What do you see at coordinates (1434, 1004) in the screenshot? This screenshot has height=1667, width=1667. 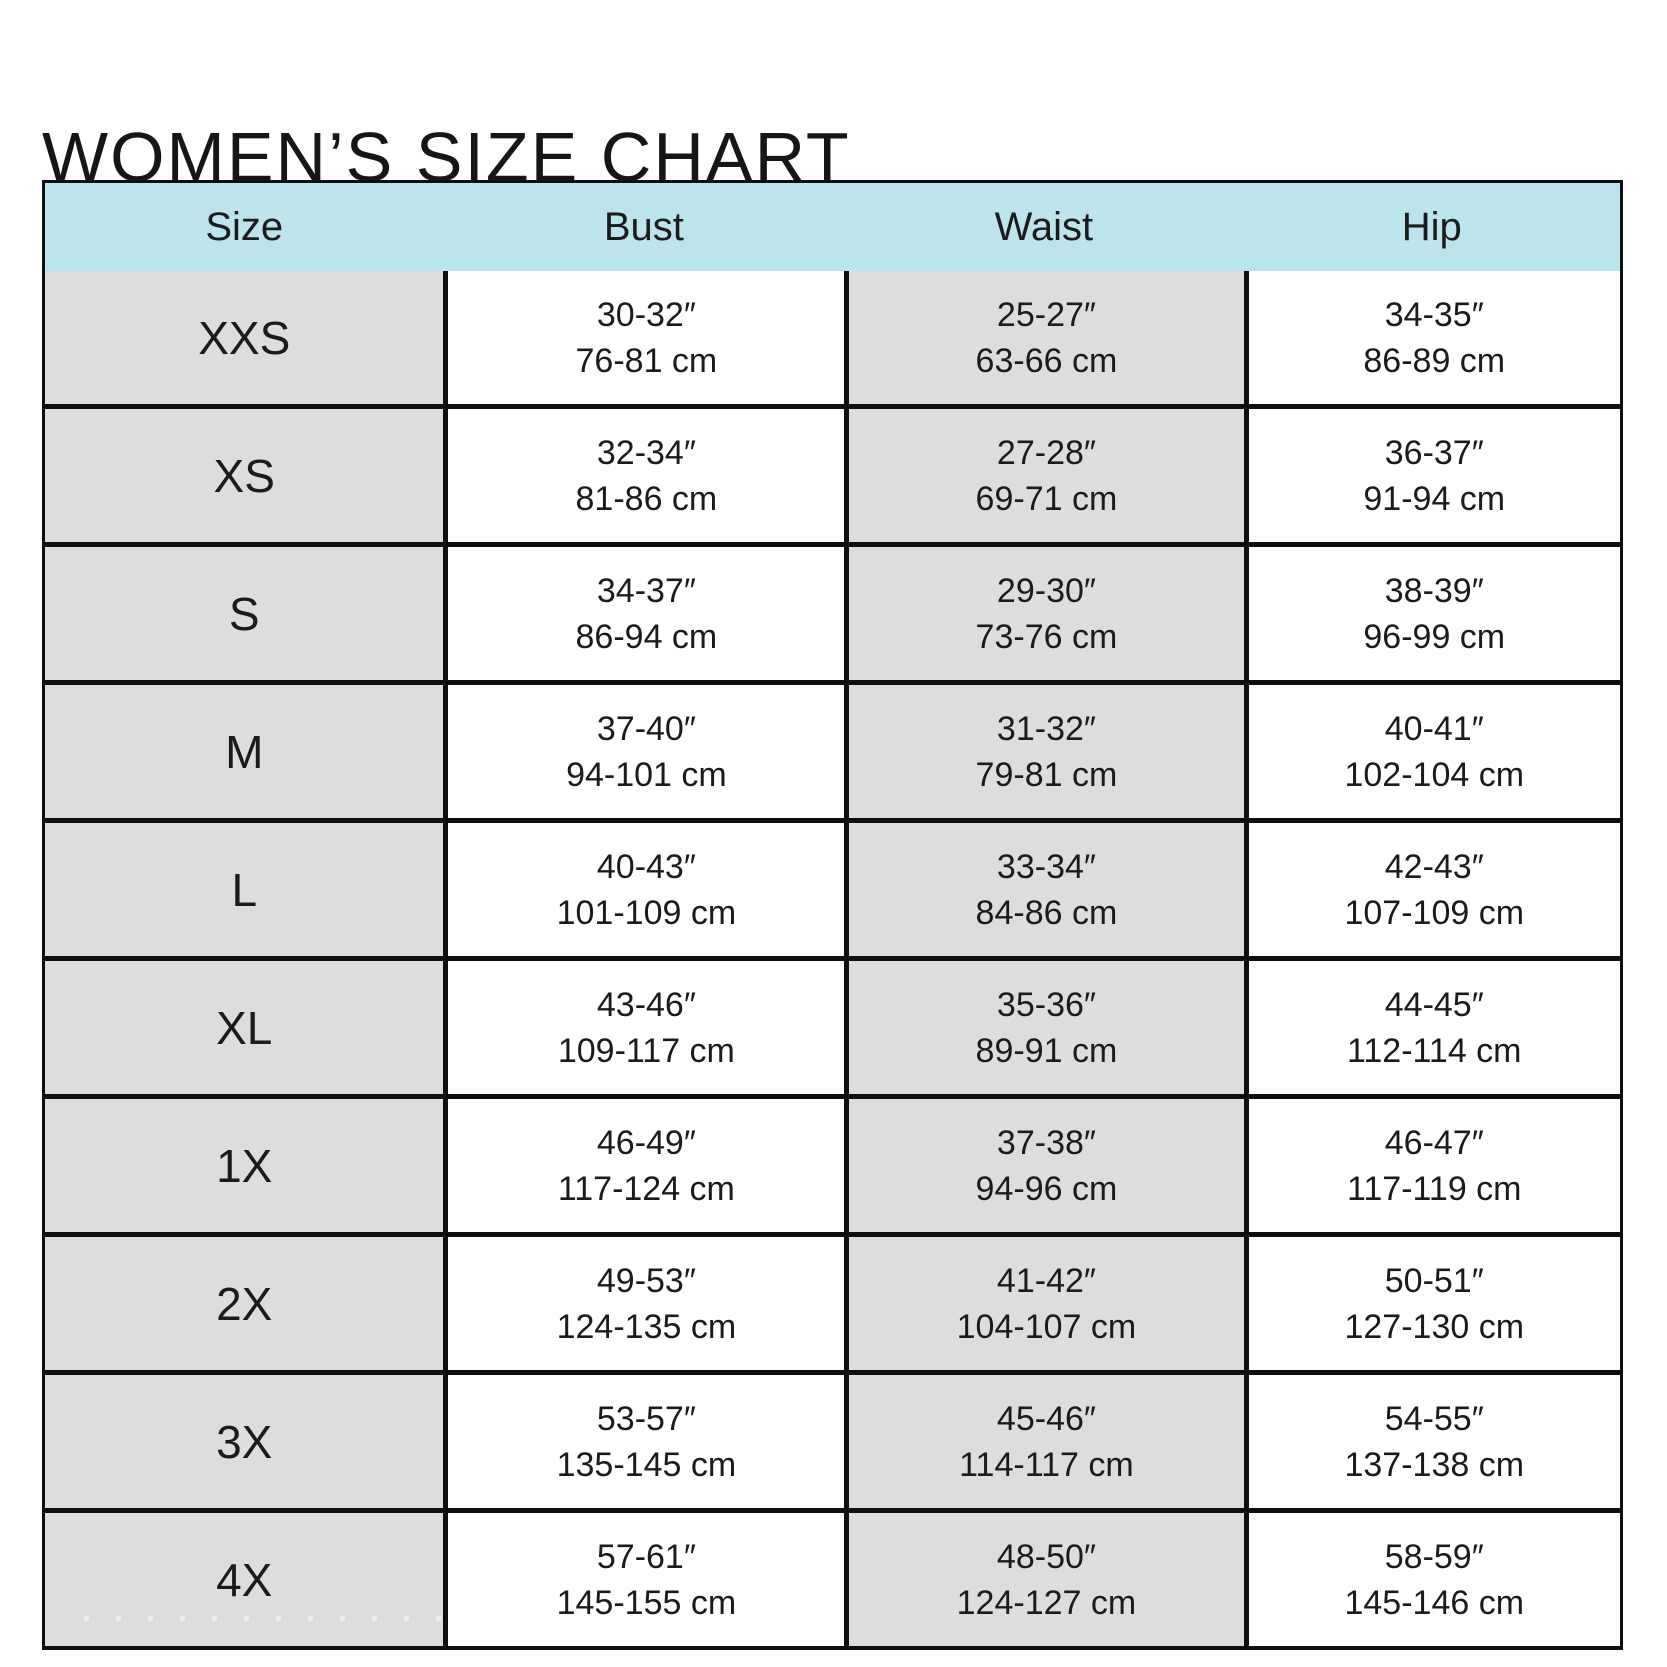 I see `hip-inches: 44-45″` at bounding box center [1434, 1004].